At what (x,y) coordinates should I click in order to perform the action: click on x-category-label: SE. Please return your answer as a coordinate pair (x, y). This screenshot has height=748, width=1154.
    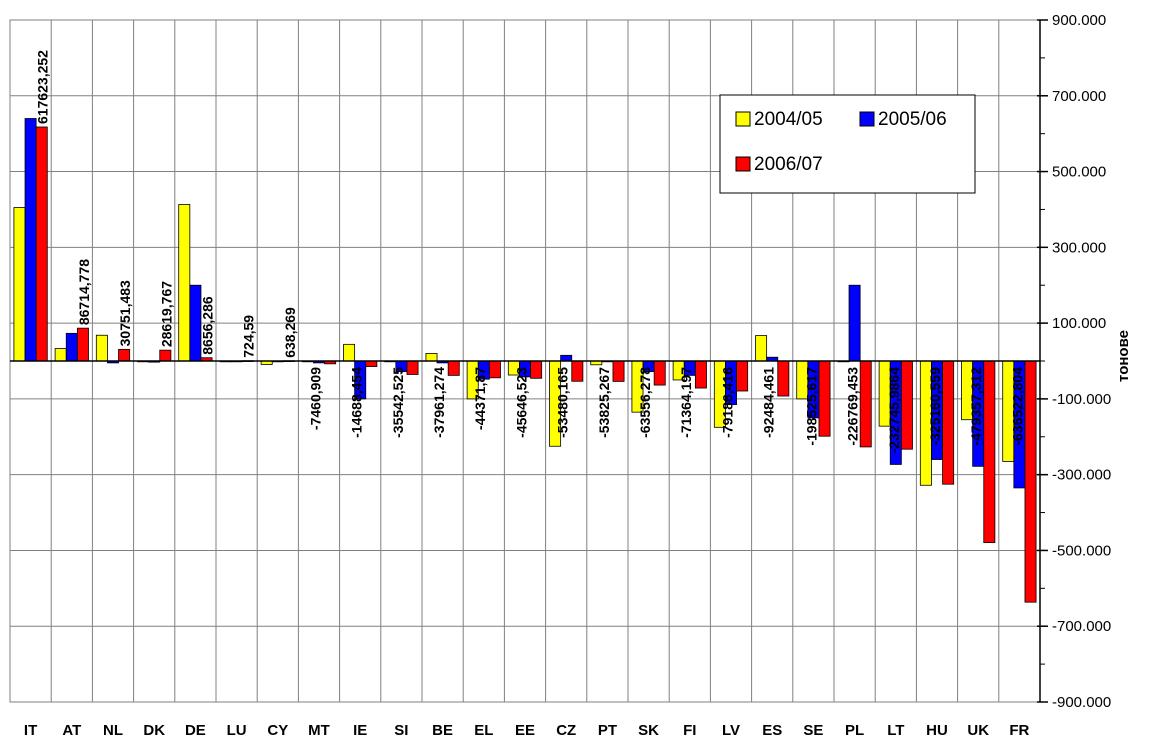
    Looking at the image, I should click on (813, 730).